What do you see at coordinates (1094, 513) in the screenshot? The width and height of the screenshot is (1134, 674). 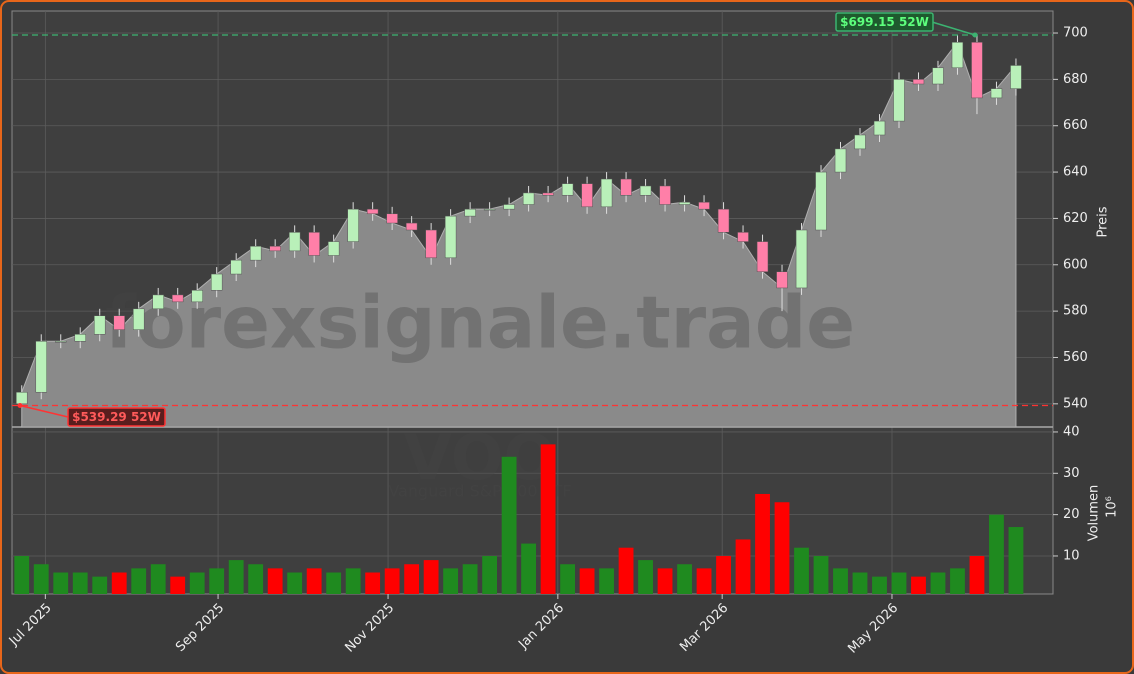 I see `y-axis-label: Volumen` at bounding box center [1094, 513].